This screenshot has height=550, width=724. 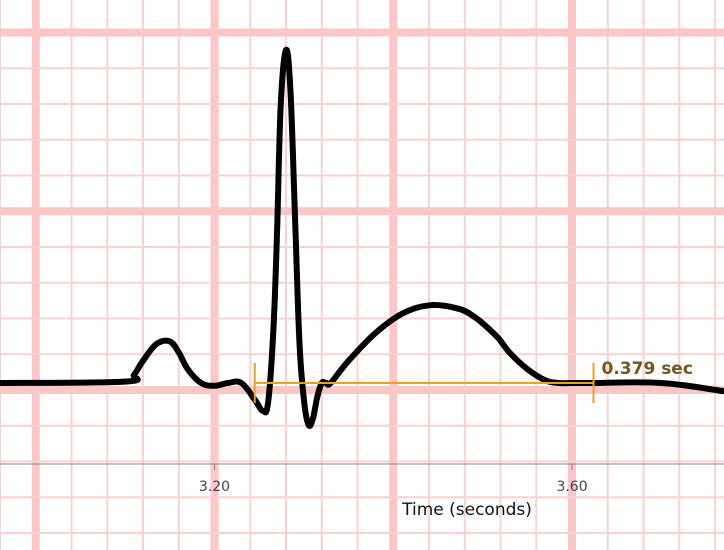 I want to click on x-axis-ticks: 3.20 3.60, so click(x=393, y=479).